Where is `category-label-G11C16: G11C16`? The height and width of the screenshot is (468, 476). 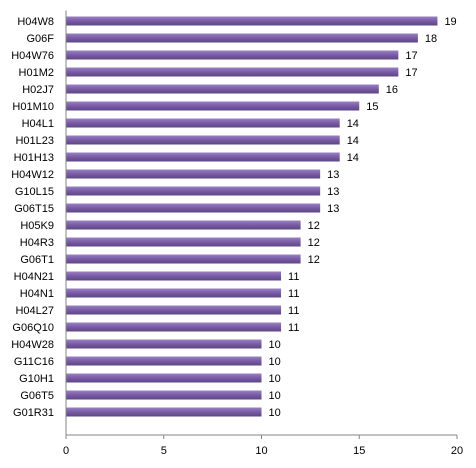 category-label-G11C16: G11C16 is located at coordinates (34, 362).